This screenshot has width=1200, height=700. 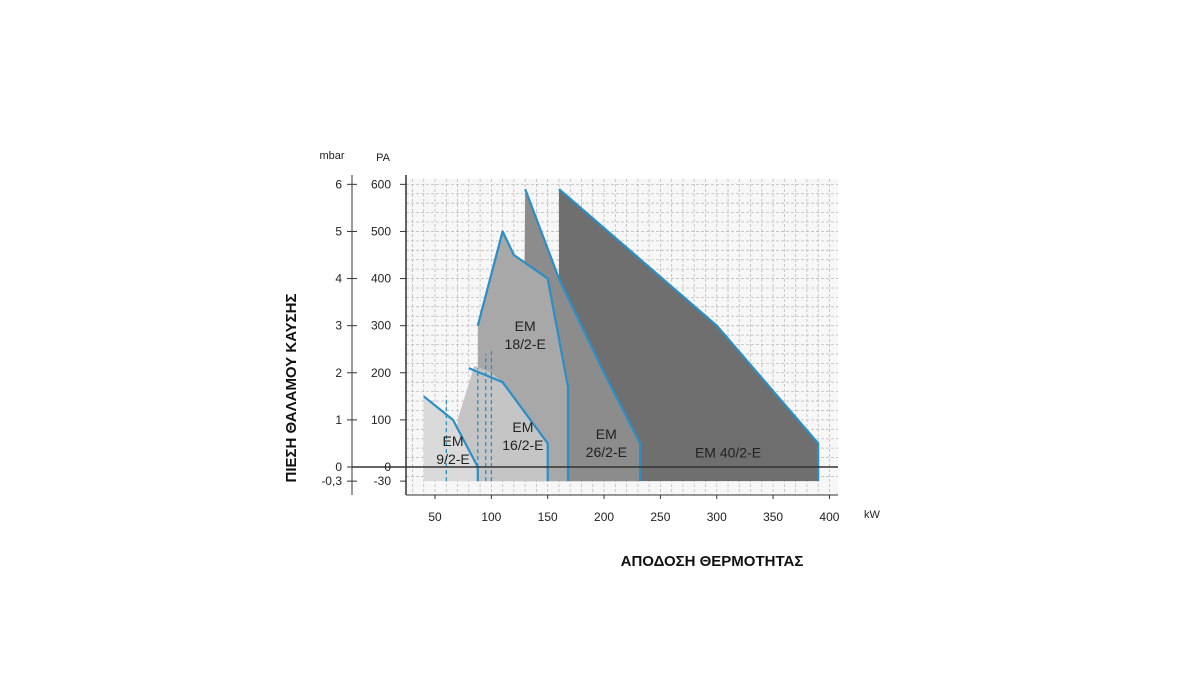 What do you see at coordinates (829, 517) in the screenshot?
I see `x-tick-label: 400` at bounding box center [829, 517].